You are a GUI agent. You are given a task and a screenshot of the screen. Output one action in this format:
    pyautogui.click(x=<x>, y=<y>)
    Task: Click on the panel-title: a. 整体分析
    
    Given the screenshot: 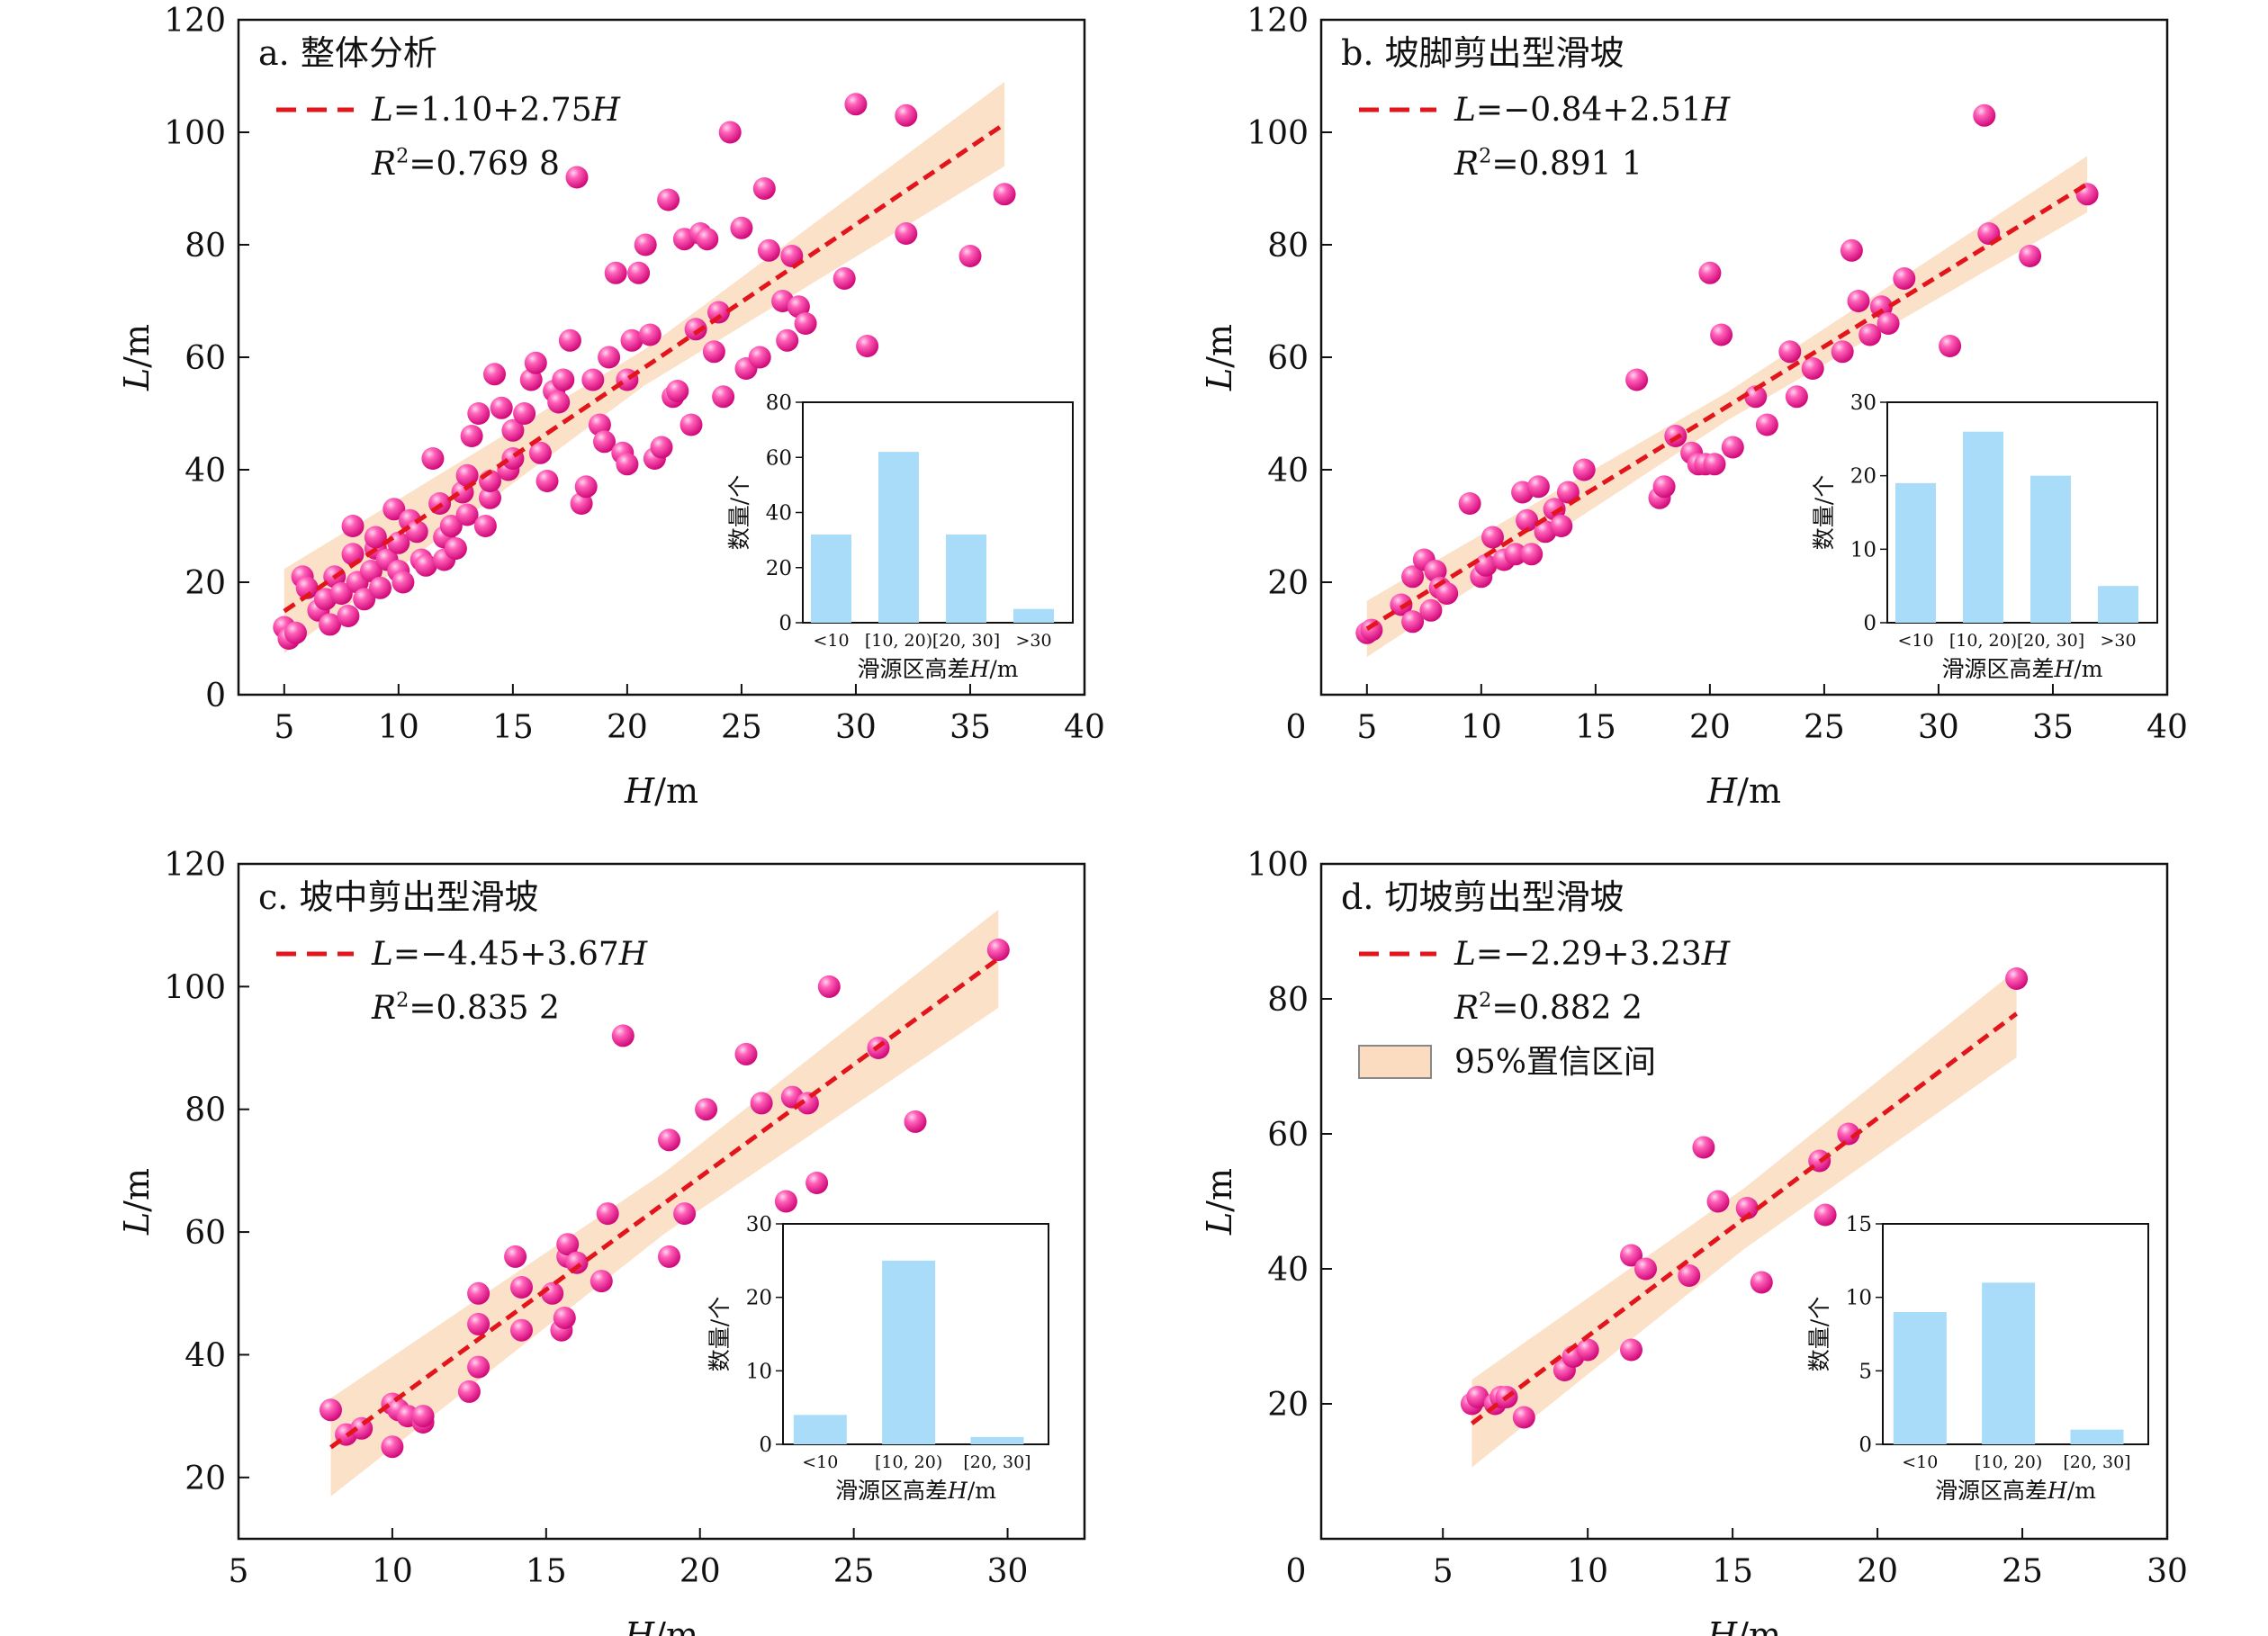 What is the action you would take?
    pyautogui.click(x=348, y=53)
    